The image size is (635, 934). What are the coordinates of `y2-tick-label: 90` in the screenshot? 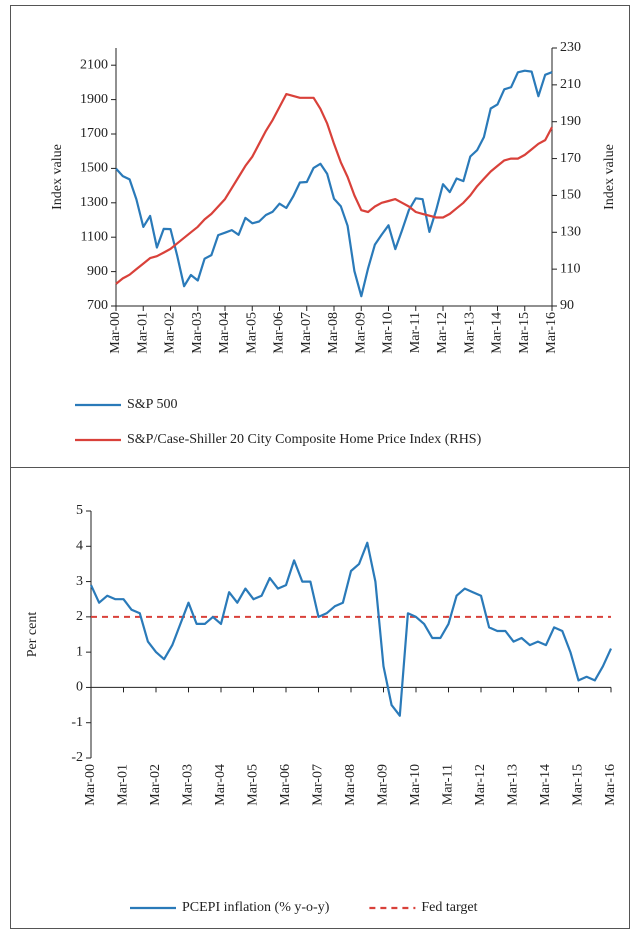 It's located at (567, 305).